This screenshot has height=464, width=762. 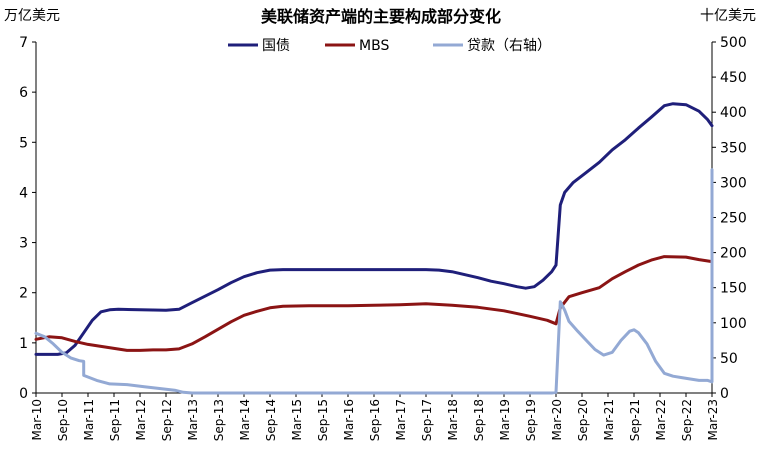 I want to click on x-tick-label: Mar-20, so click(x=557, y=419).